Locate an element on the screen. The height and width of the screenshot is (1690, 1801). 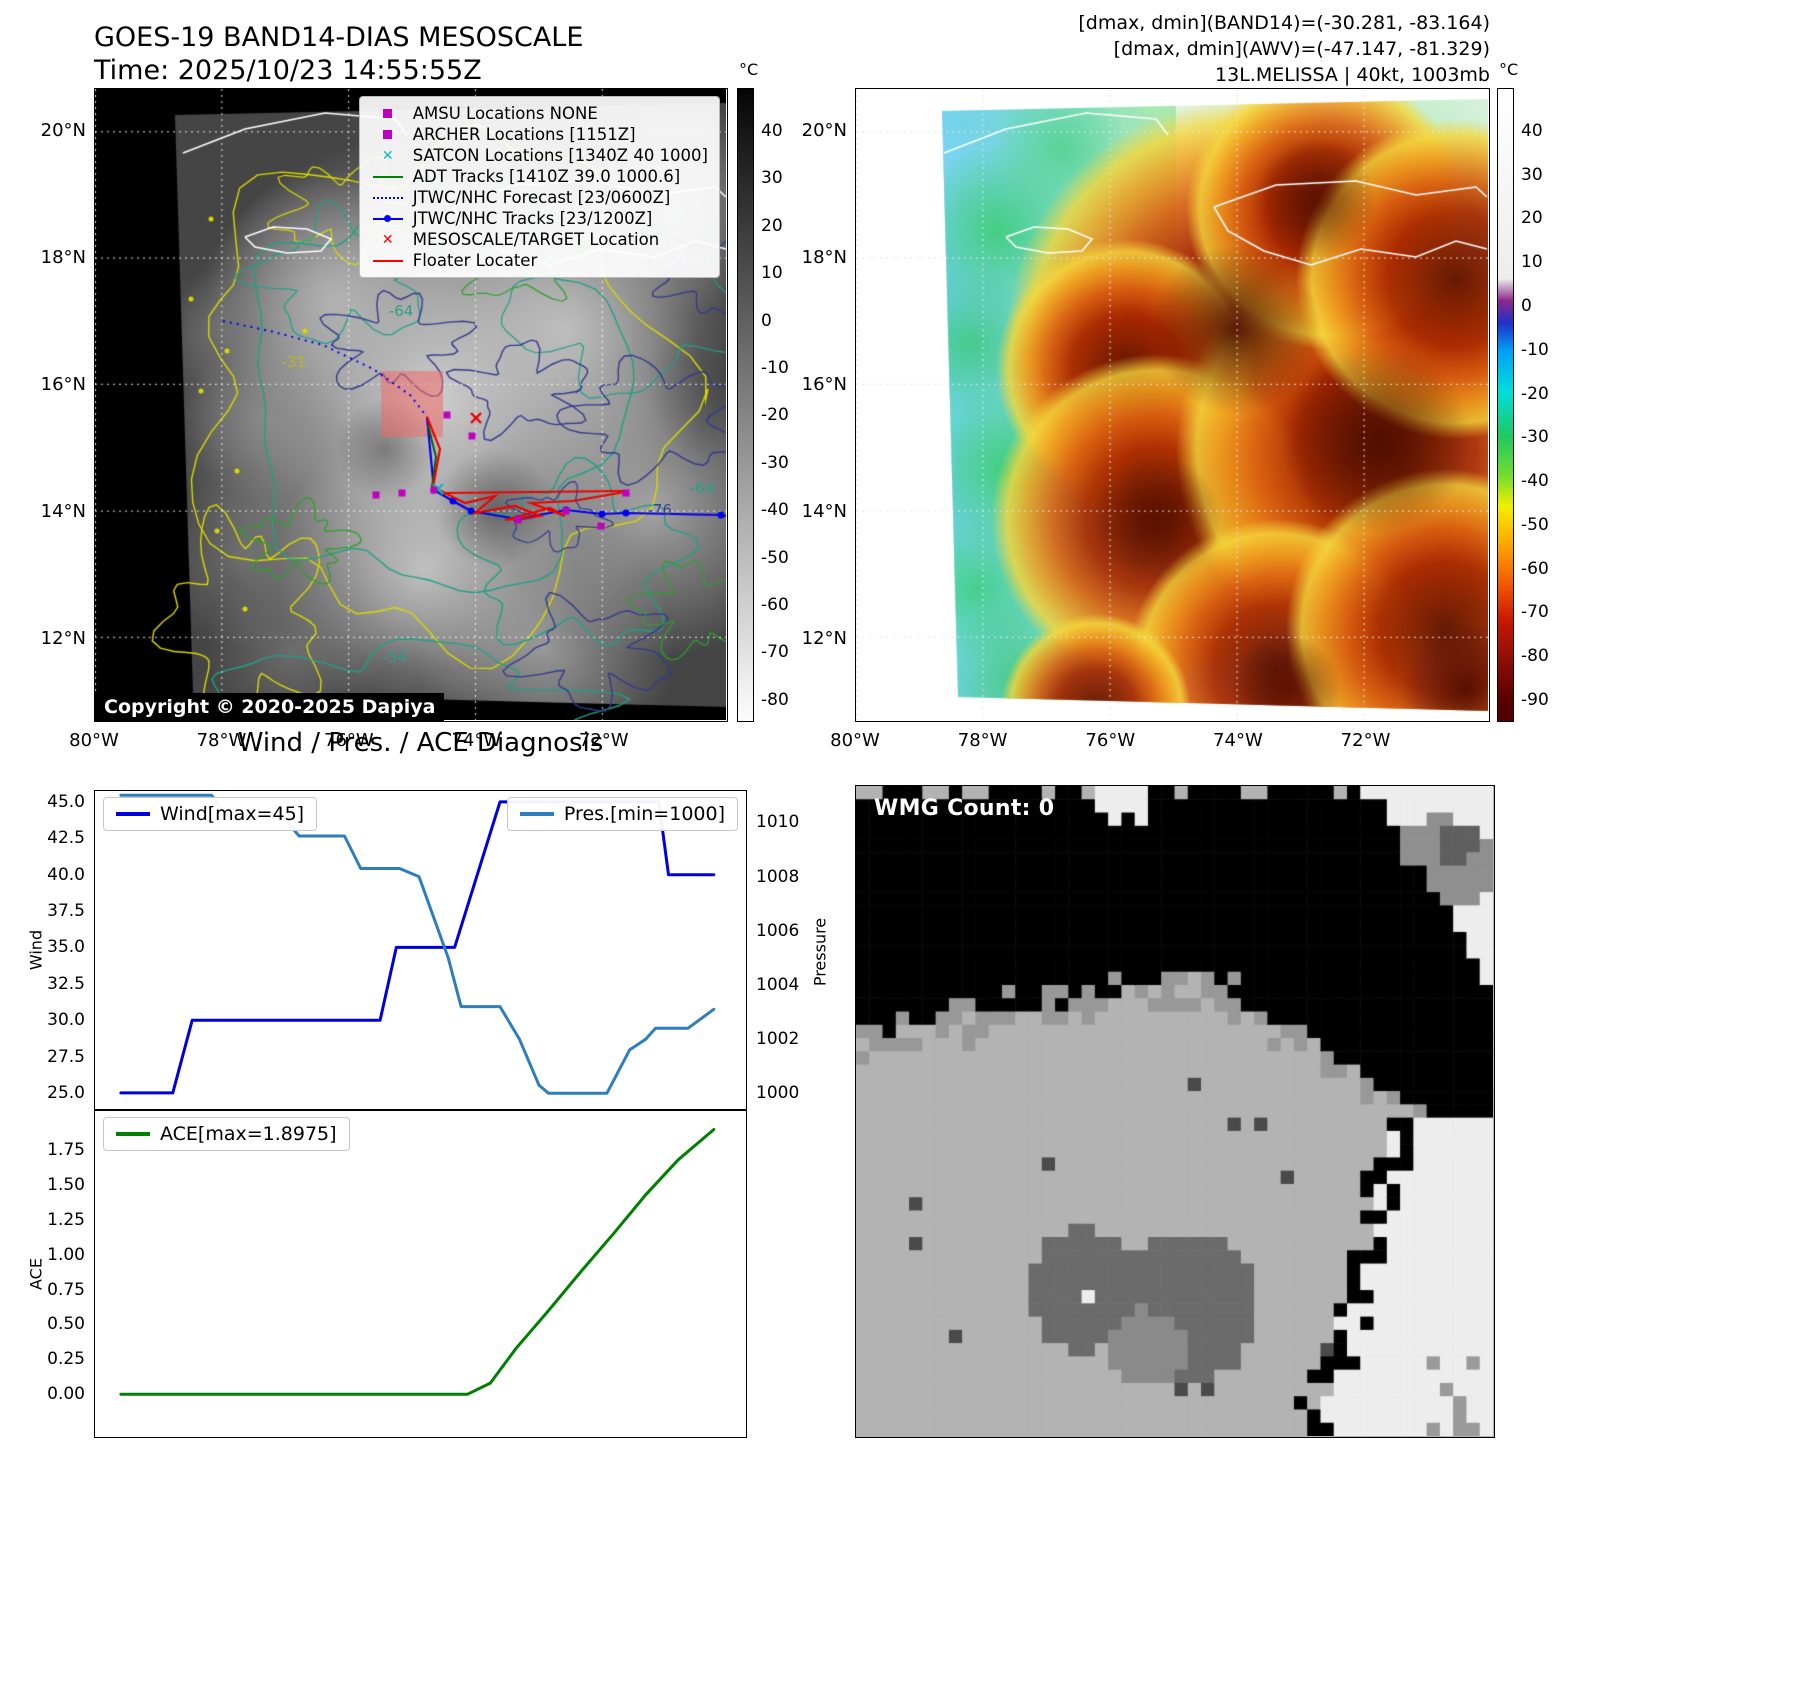
legend-item: JTWC/NHC Forecast [23/0600Z] is located at coordinates (539, 197).